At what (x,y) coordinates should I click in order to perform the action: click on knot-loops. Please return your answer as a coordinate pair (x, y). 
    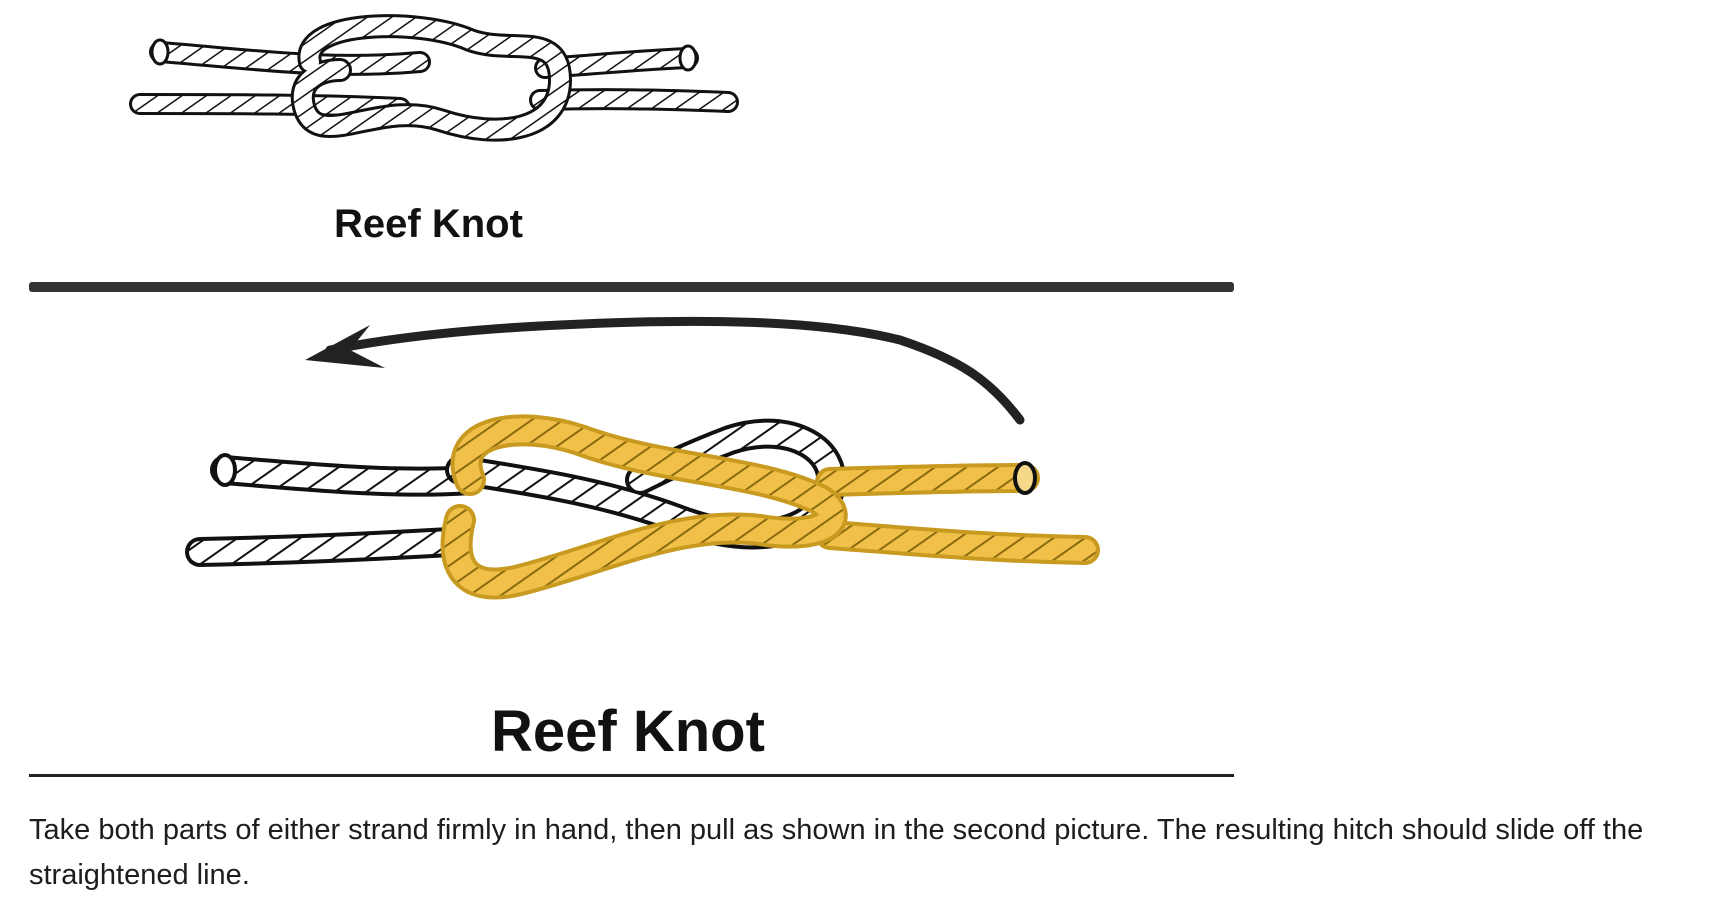
    Looking at the image, I should click on (431, 78).